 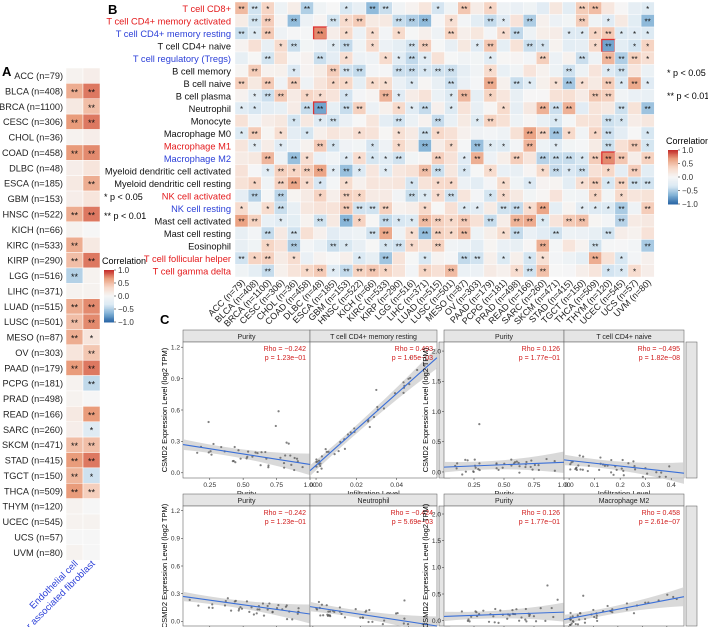 I want to click on row-label-b: B cell naive, so click(x=207, y=84).